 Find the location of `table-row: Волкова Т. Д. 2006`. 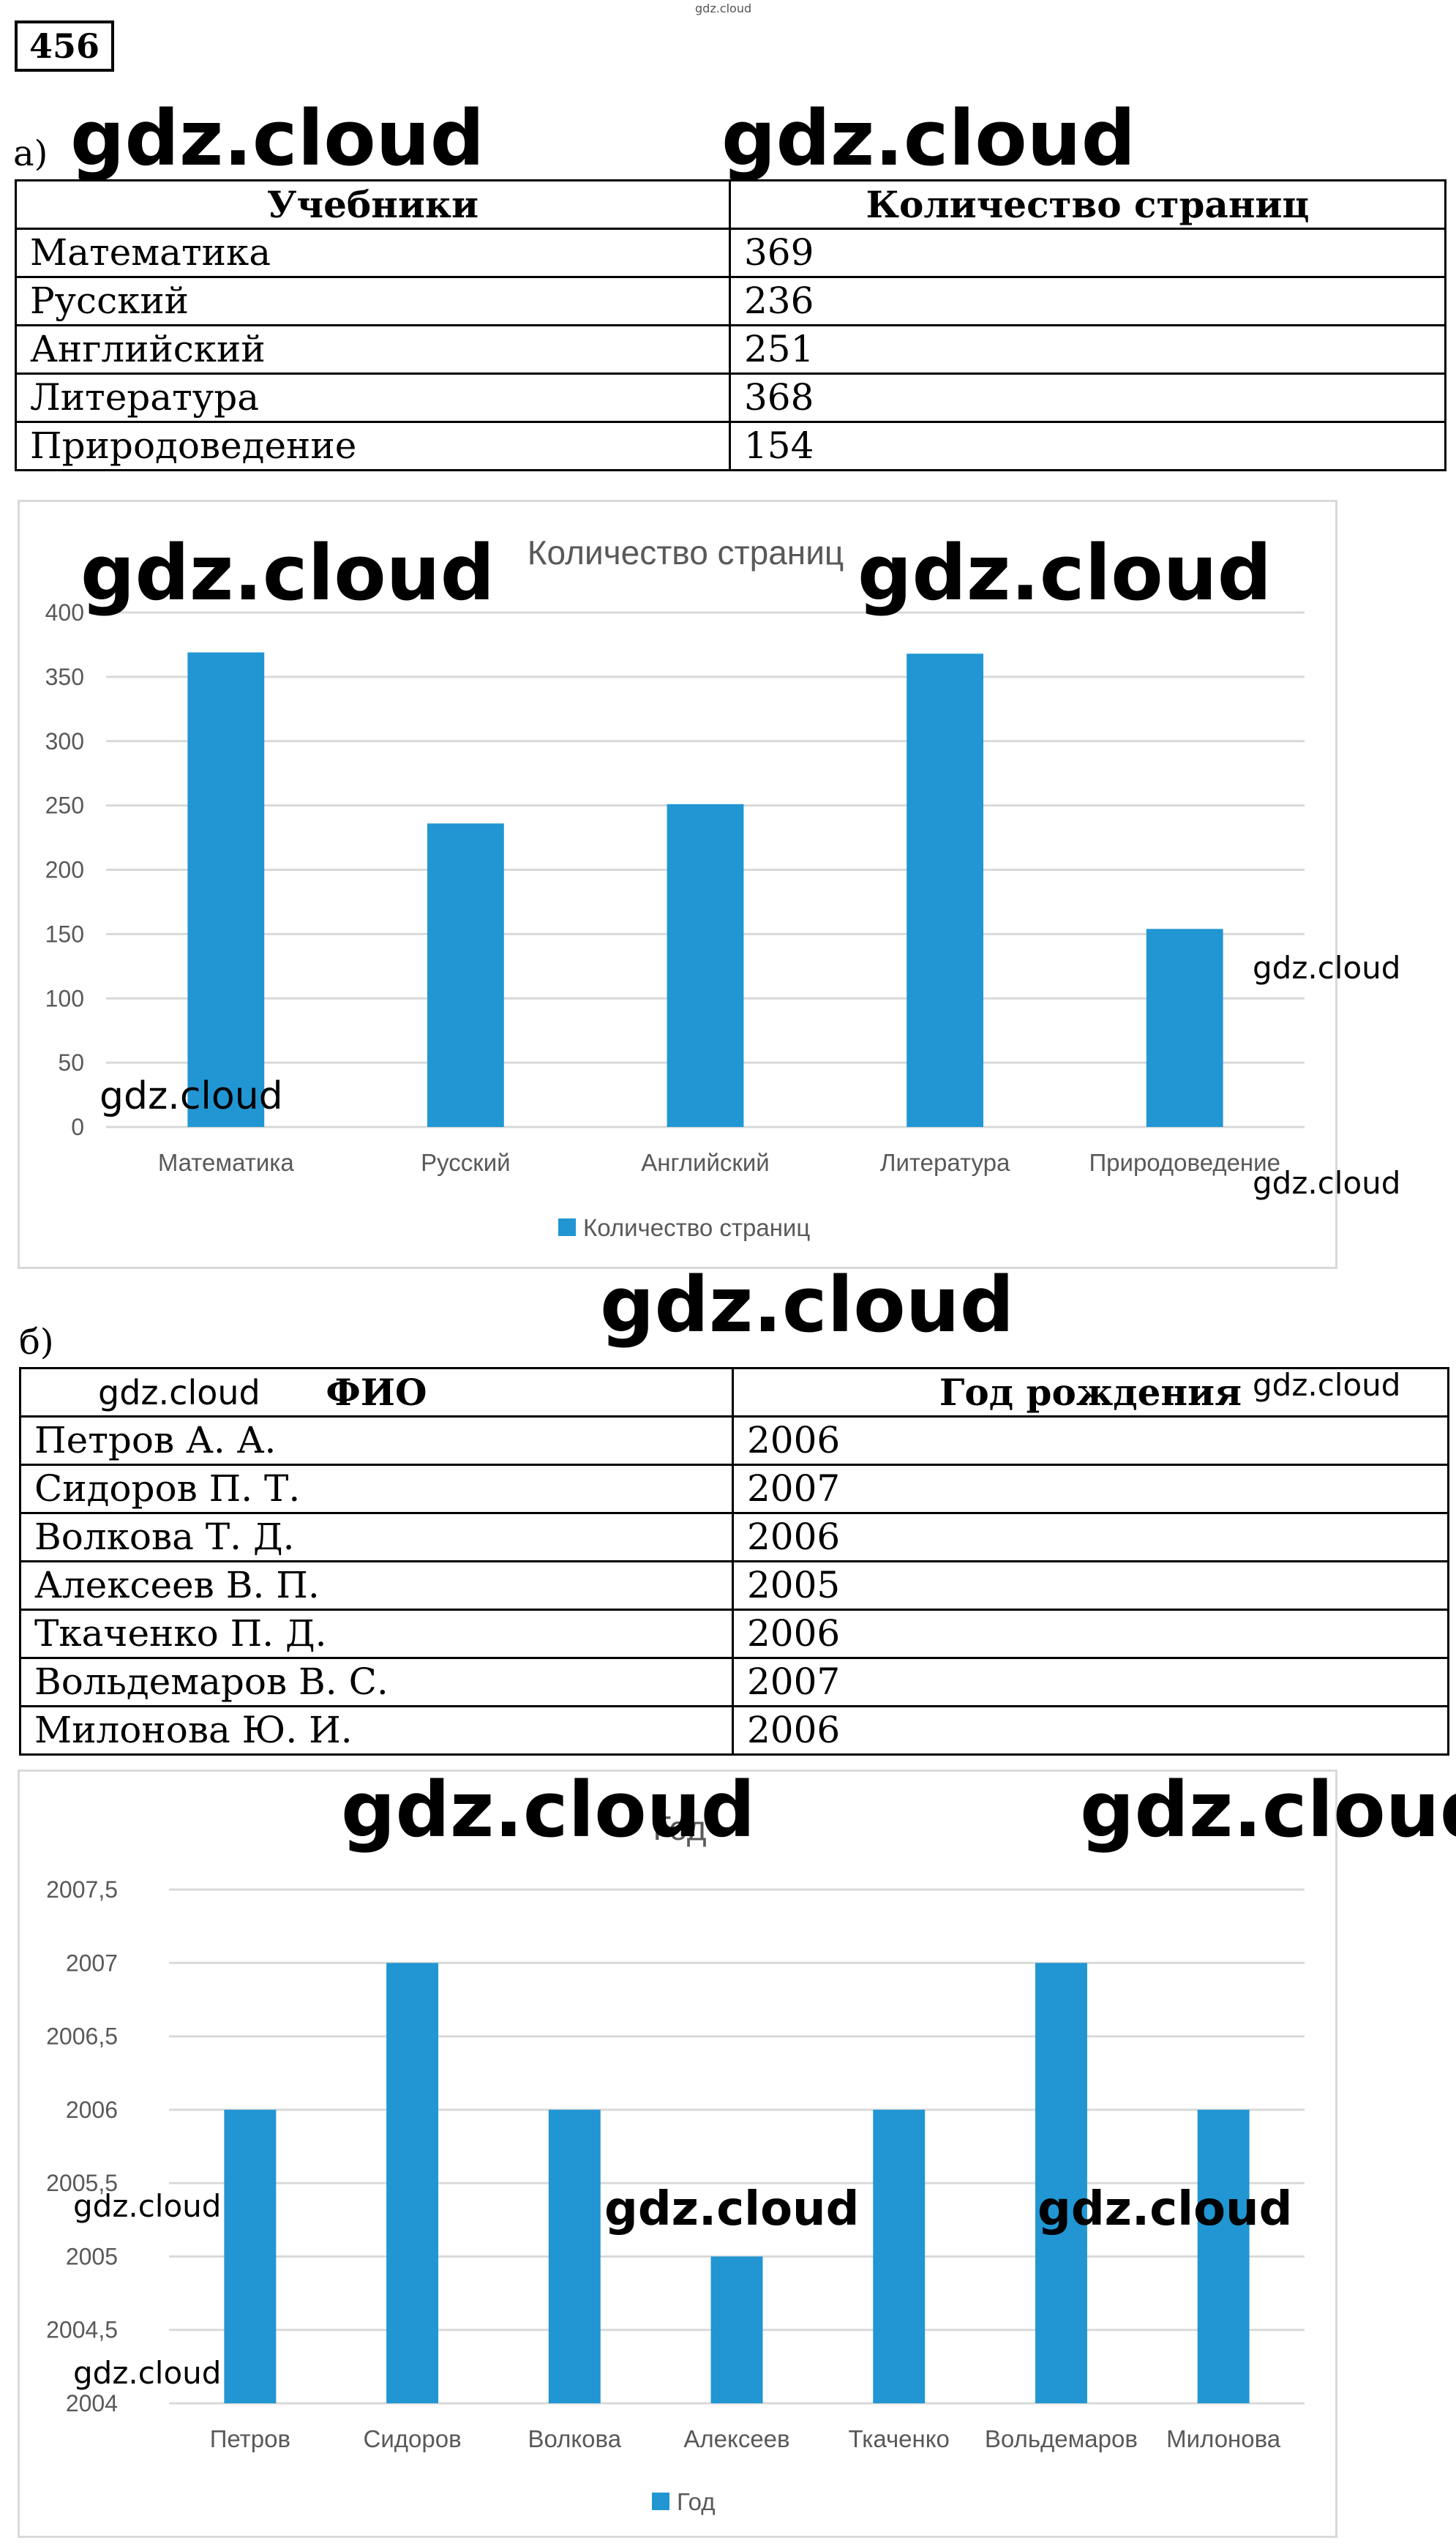

table-row: Волкова Т. Д. 2006 is located at coordinates (734, 1537).